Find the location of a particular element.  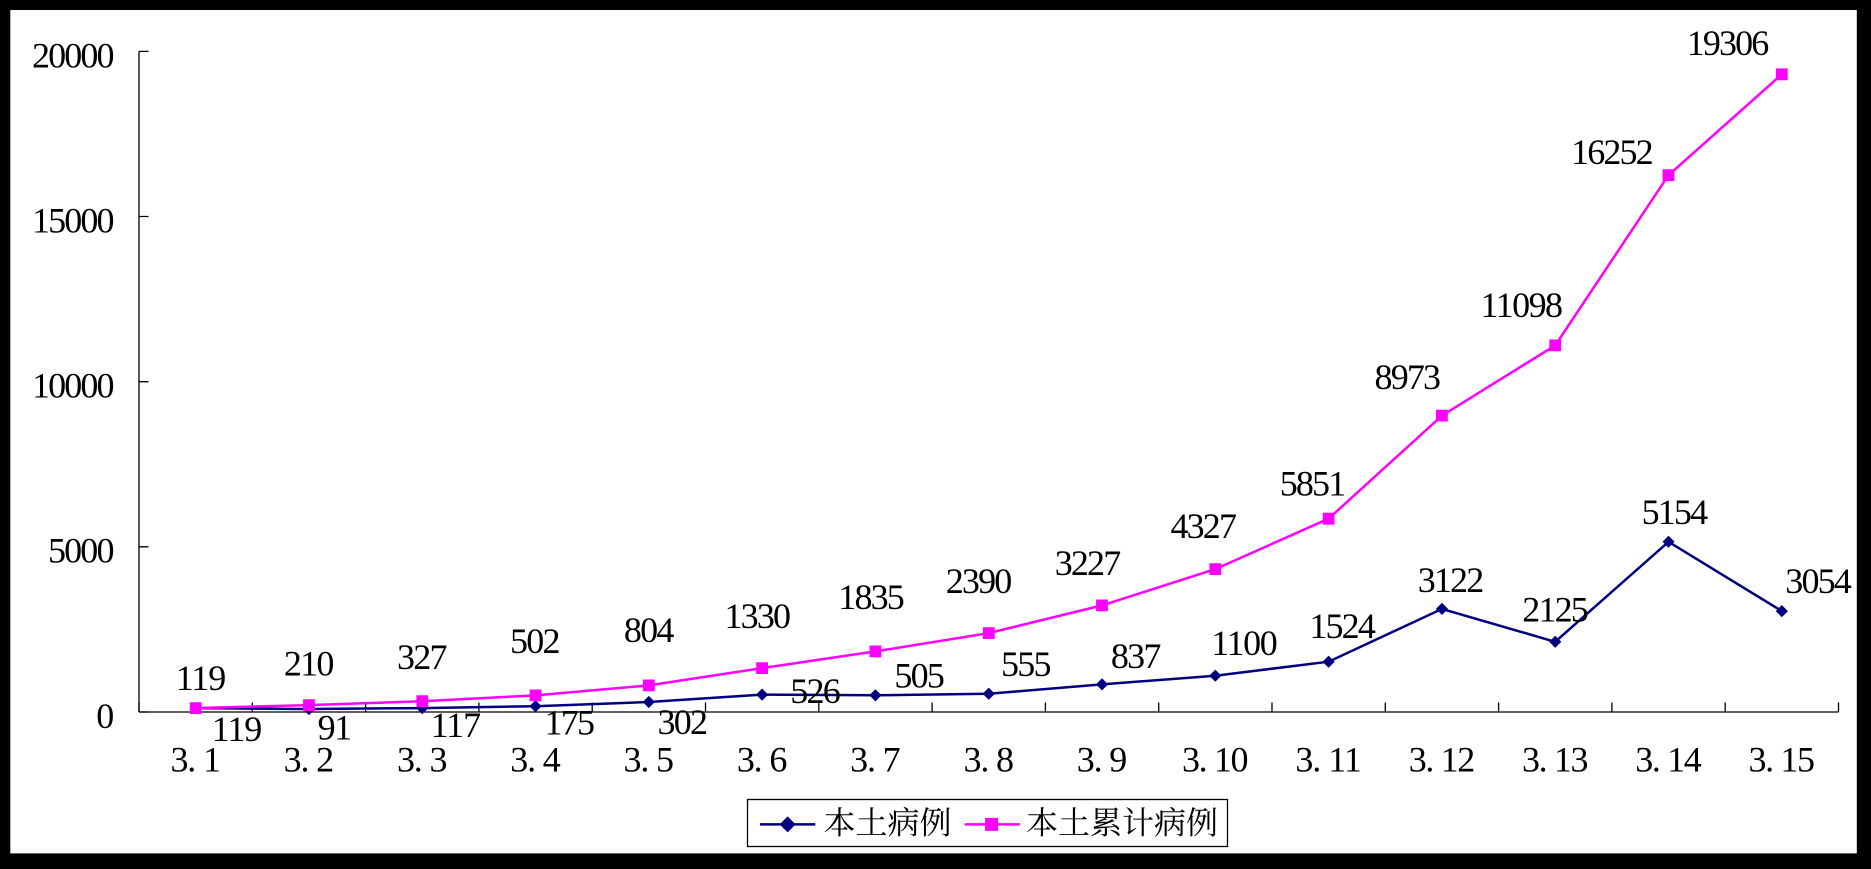

svg-text: 5154 is located at coordinates (1675, 512).